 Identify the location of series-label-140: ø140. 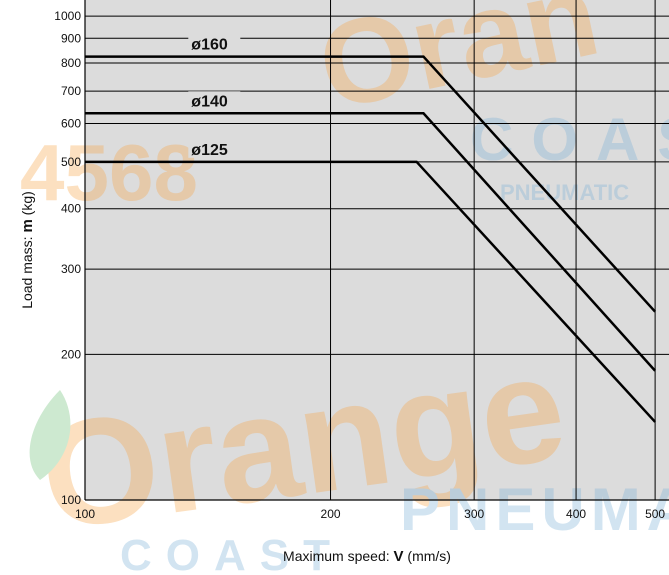
(209, 101).